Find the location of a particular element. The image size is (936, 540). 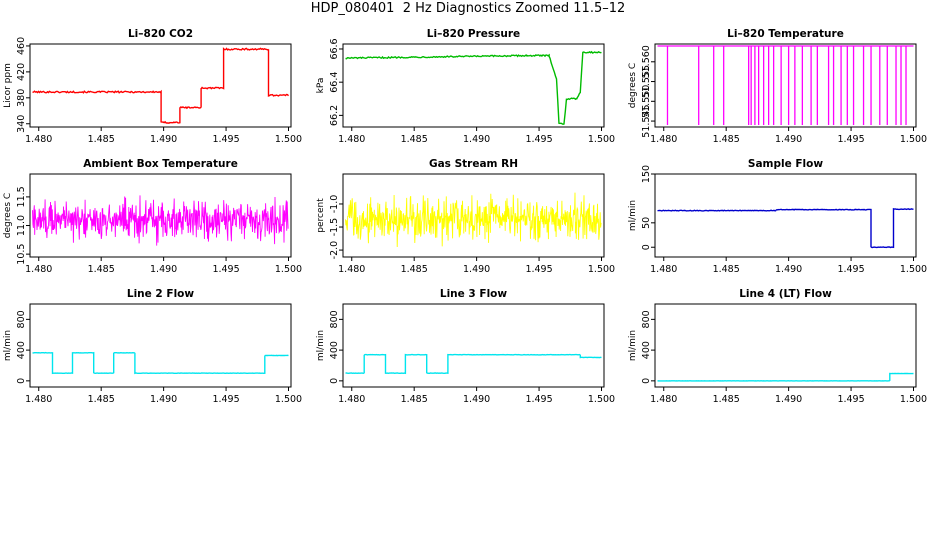

y-tick-label: 66.2 is located at coordinates (334, 115).